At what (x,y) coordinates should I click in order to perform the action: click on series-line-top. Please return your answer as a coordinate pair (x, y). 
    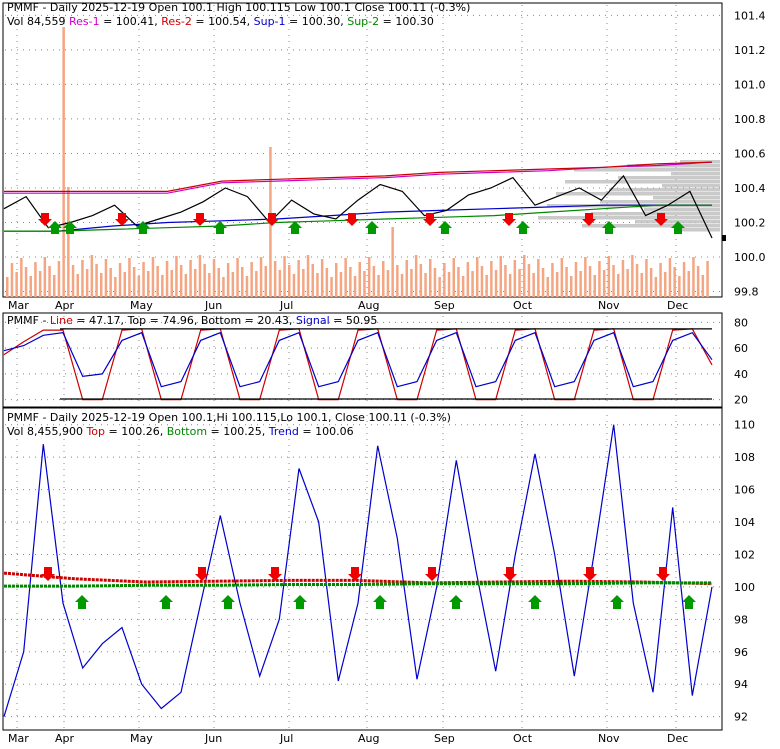
    Looking at the image, I should click on (358, 578).